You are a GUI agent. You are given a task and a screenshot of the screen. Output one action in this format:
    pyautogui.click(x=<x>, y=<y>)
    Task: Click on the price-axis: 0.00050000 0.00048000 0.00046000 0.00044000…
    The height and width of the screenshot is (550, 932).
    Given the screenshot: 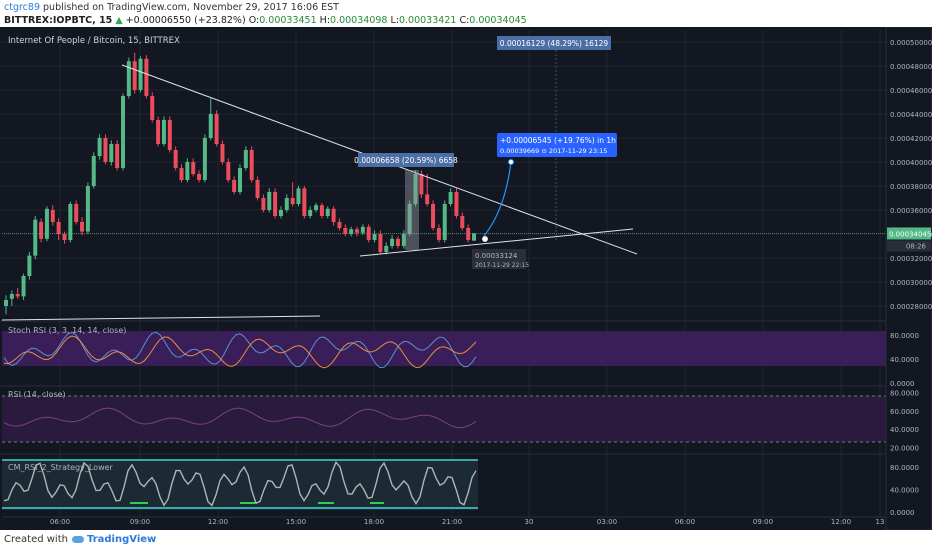 What is the action you would take?
    pyautogui.click(x=908, y=278)
    